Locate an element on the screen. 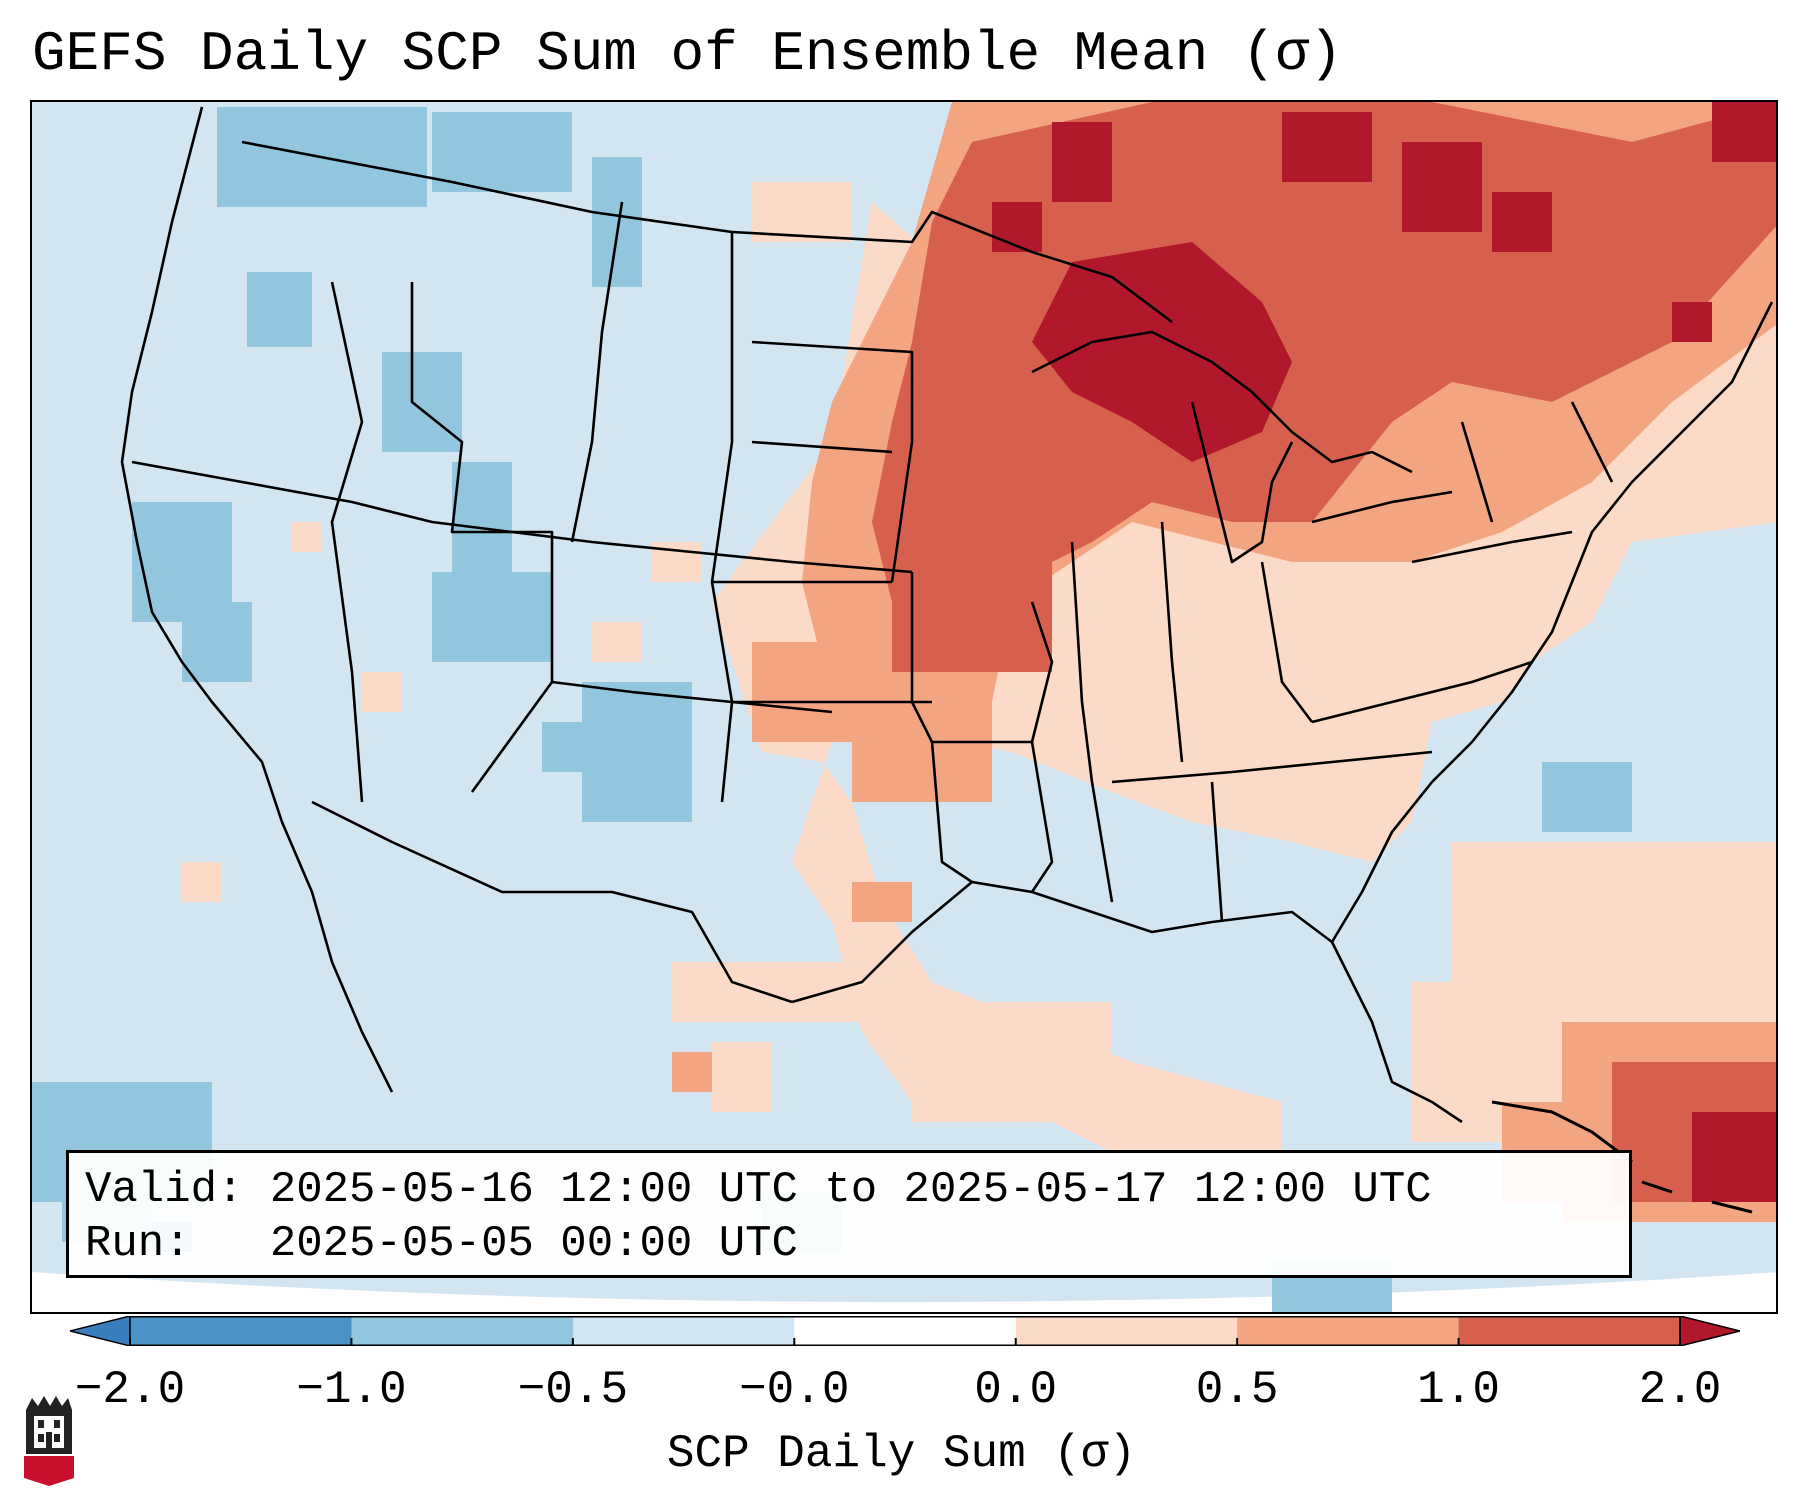 The width and height of the screenshot is (1803, 1506). colorbar is located at coordinates (905, 1331).